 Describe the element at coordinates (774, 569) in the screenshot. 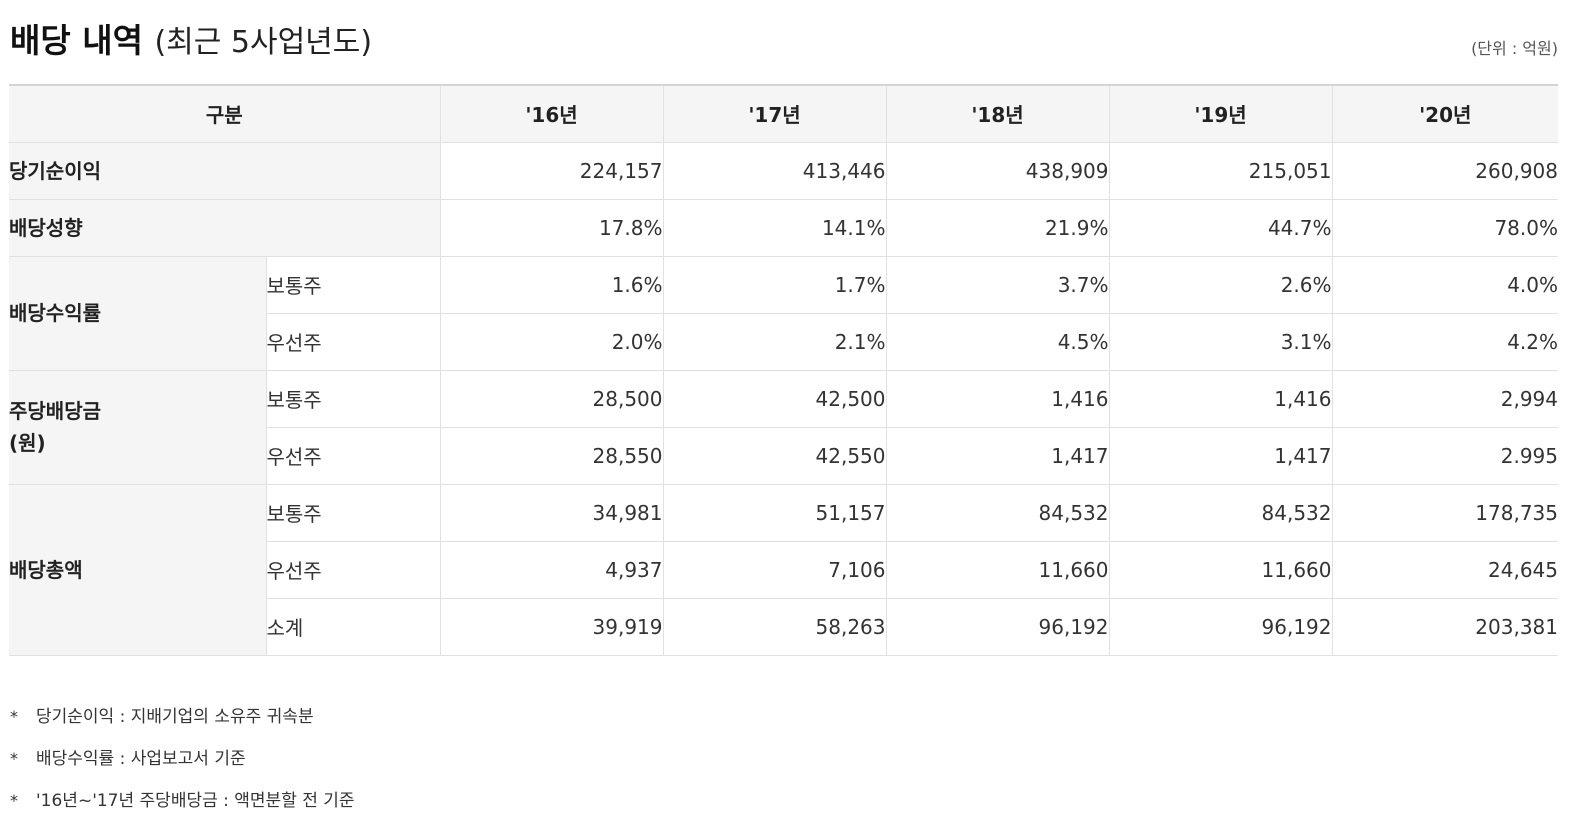

I see `table-cell: 7,106` at that location.